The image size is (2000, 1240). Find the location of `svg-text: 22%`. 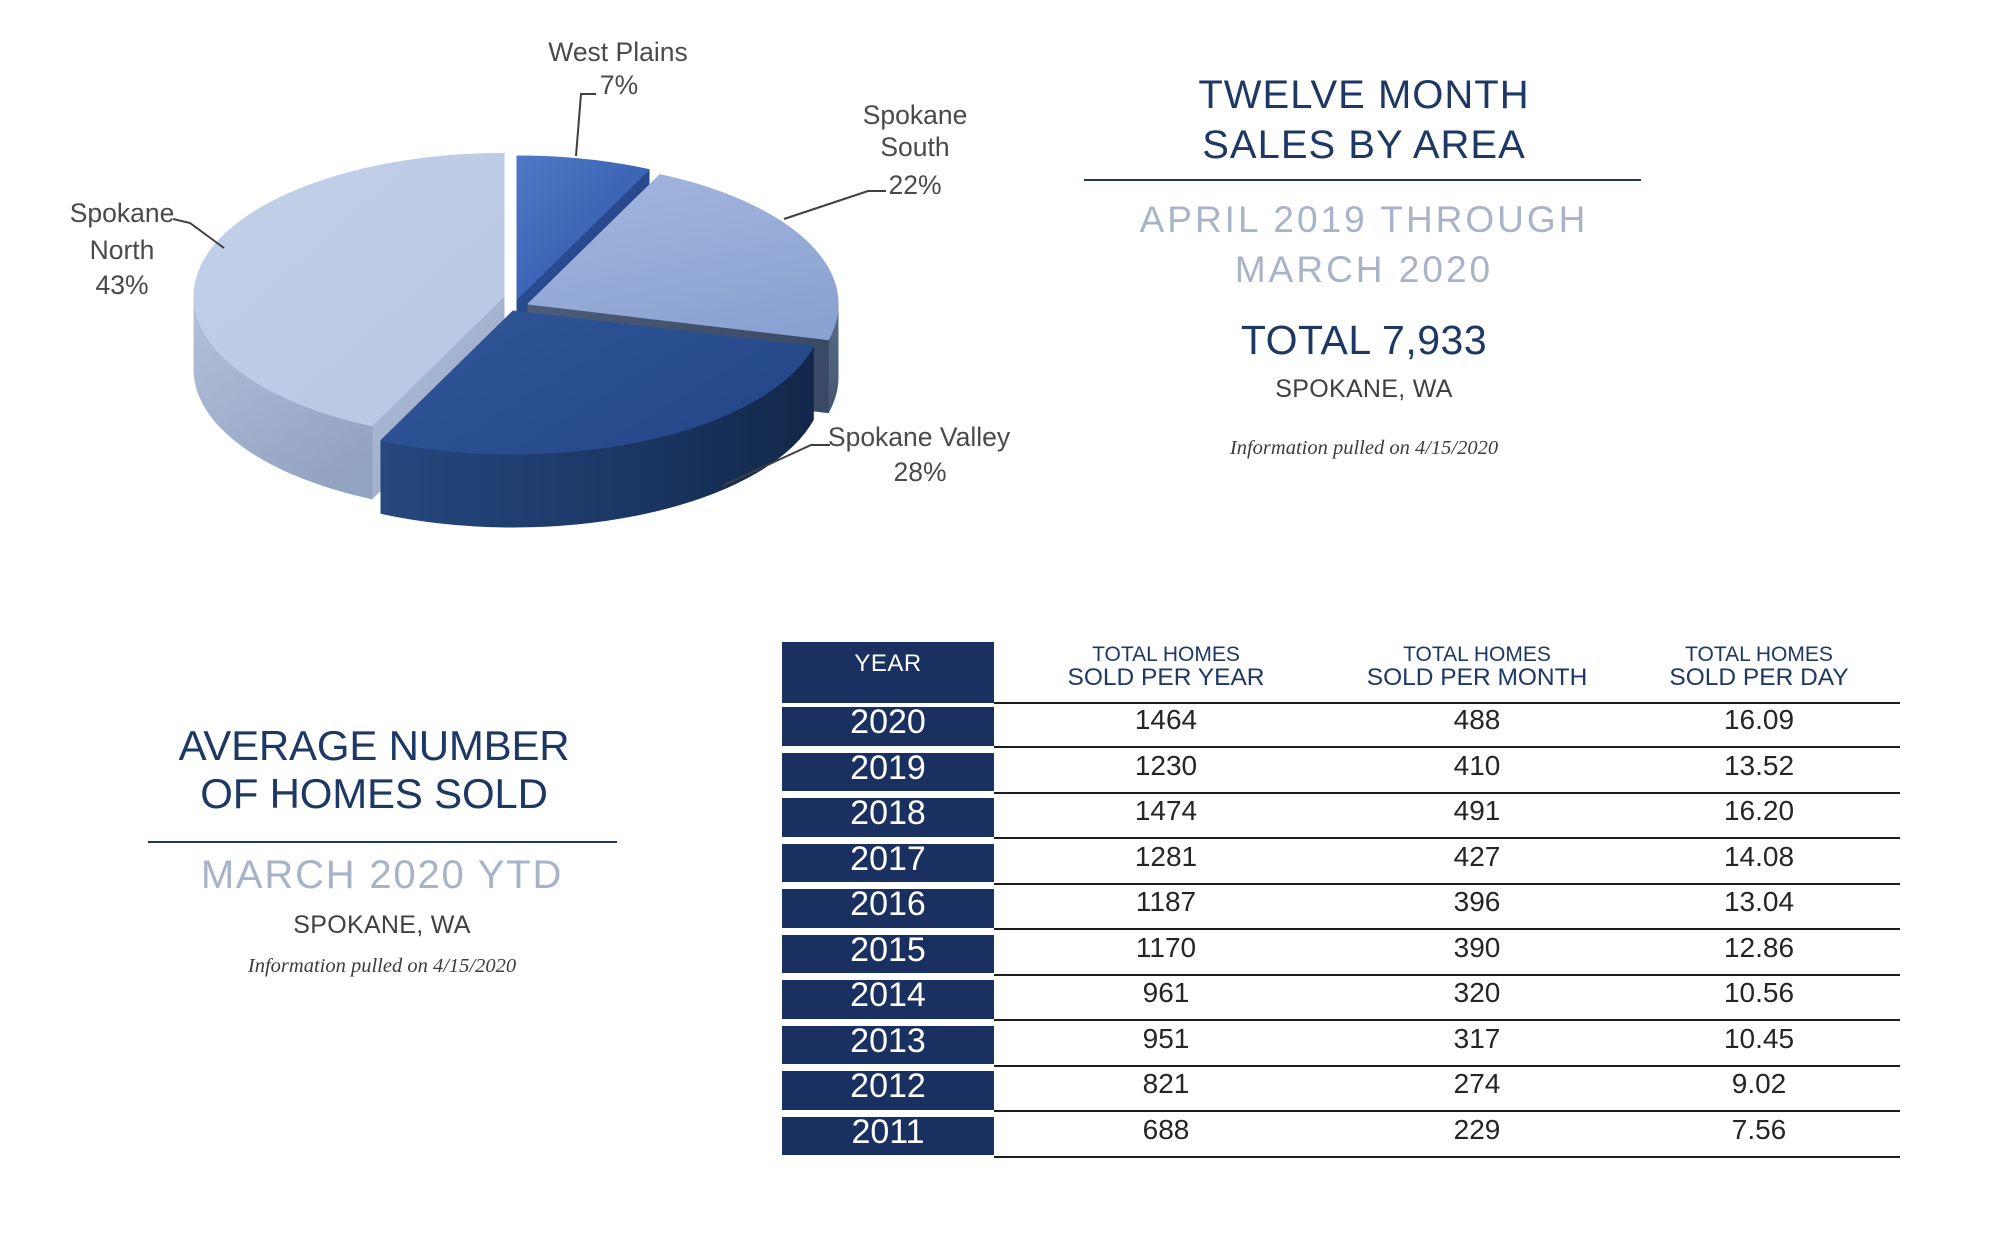

svg-text: 22% is located at coordinates (914, 185).